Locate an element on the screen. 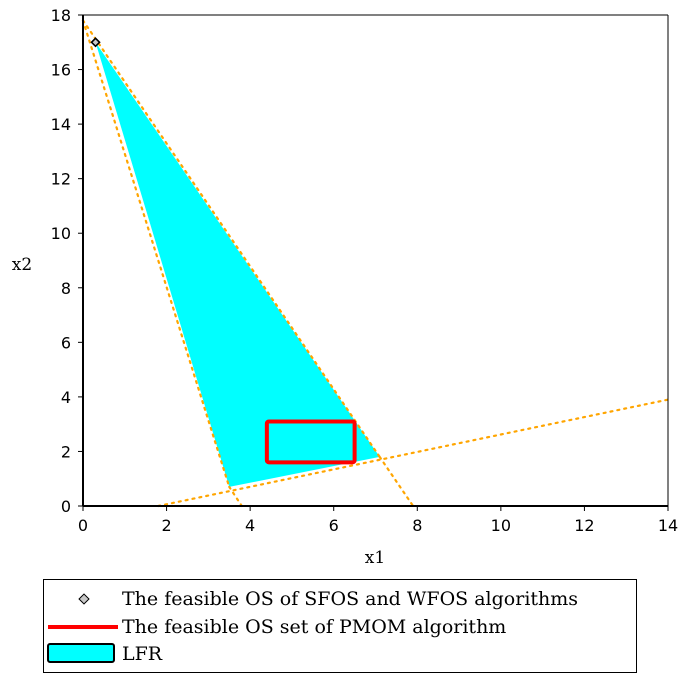 Image resolution: width=681 pixels, height=673 pixels. legend-item-lfr: LFR is located at coordinates (103, 654).